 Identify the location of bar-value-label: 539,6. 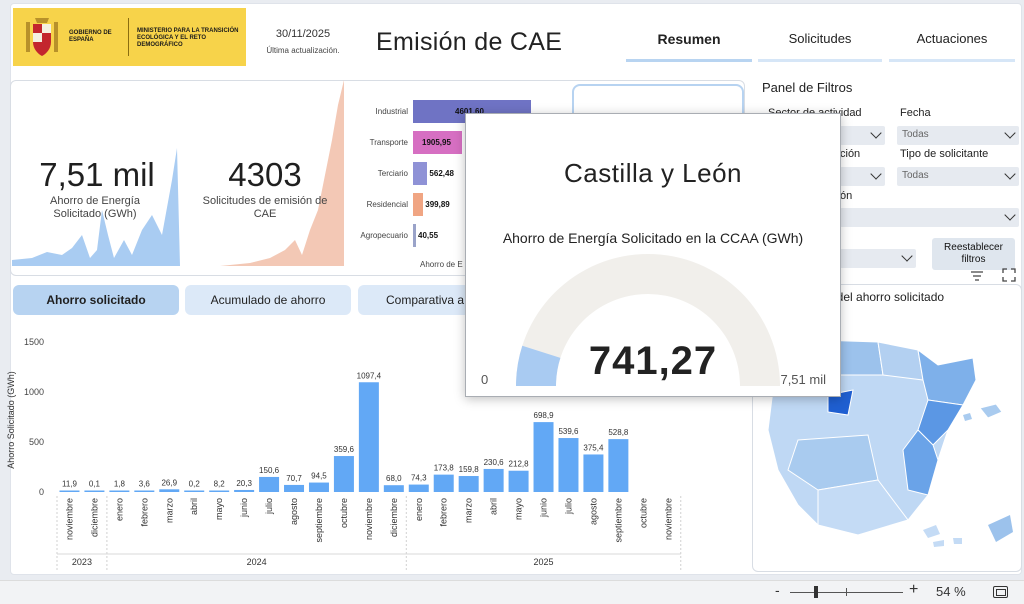
(568, 431).